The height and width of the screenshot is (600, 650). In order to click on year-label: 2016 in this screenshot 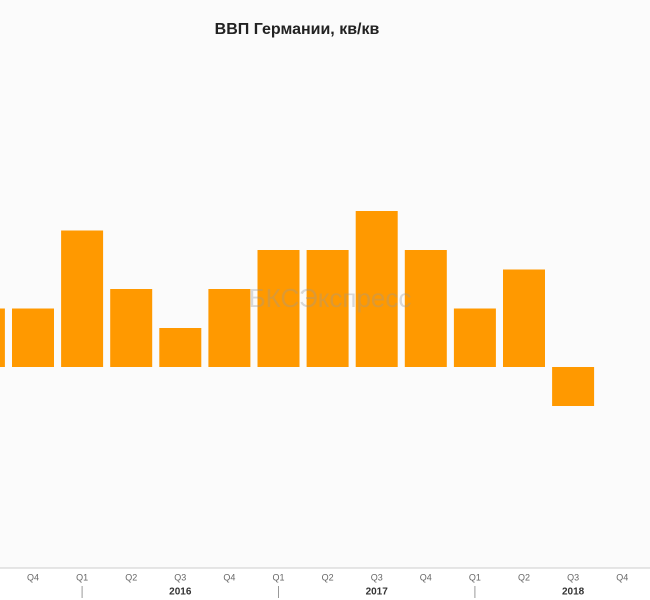, I will do `click(180, 592)`.